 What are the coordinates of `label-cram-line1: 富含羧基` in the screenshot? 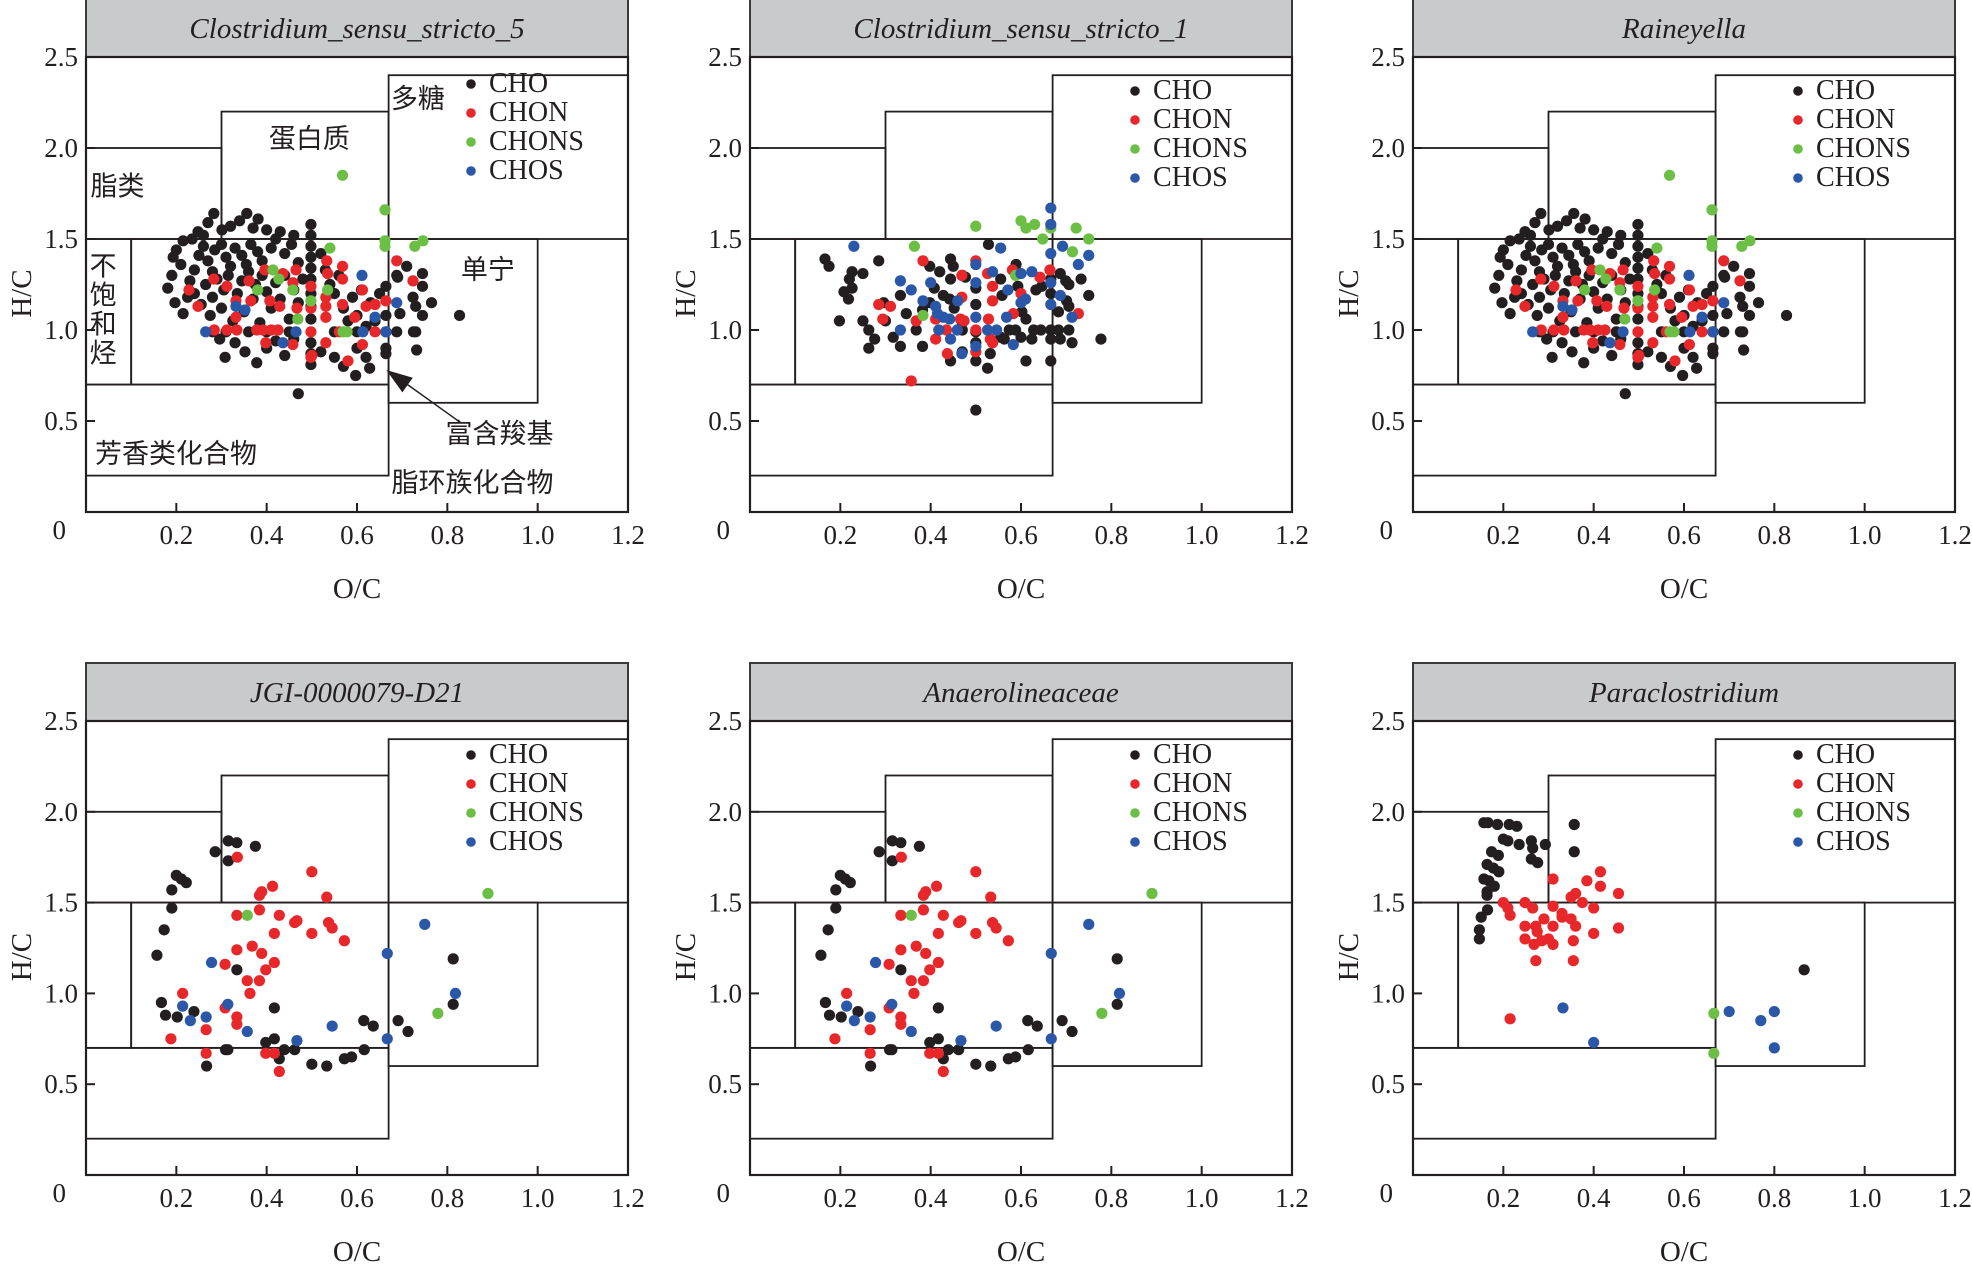 It's located at (499, 434).